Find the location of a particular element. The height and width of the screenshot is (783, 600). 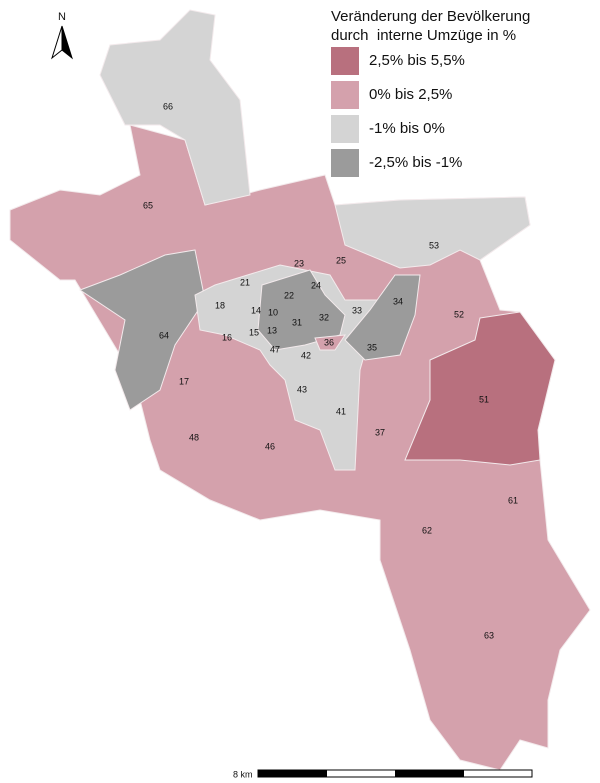

district-label: 48 is located at coordinates (194, 437).